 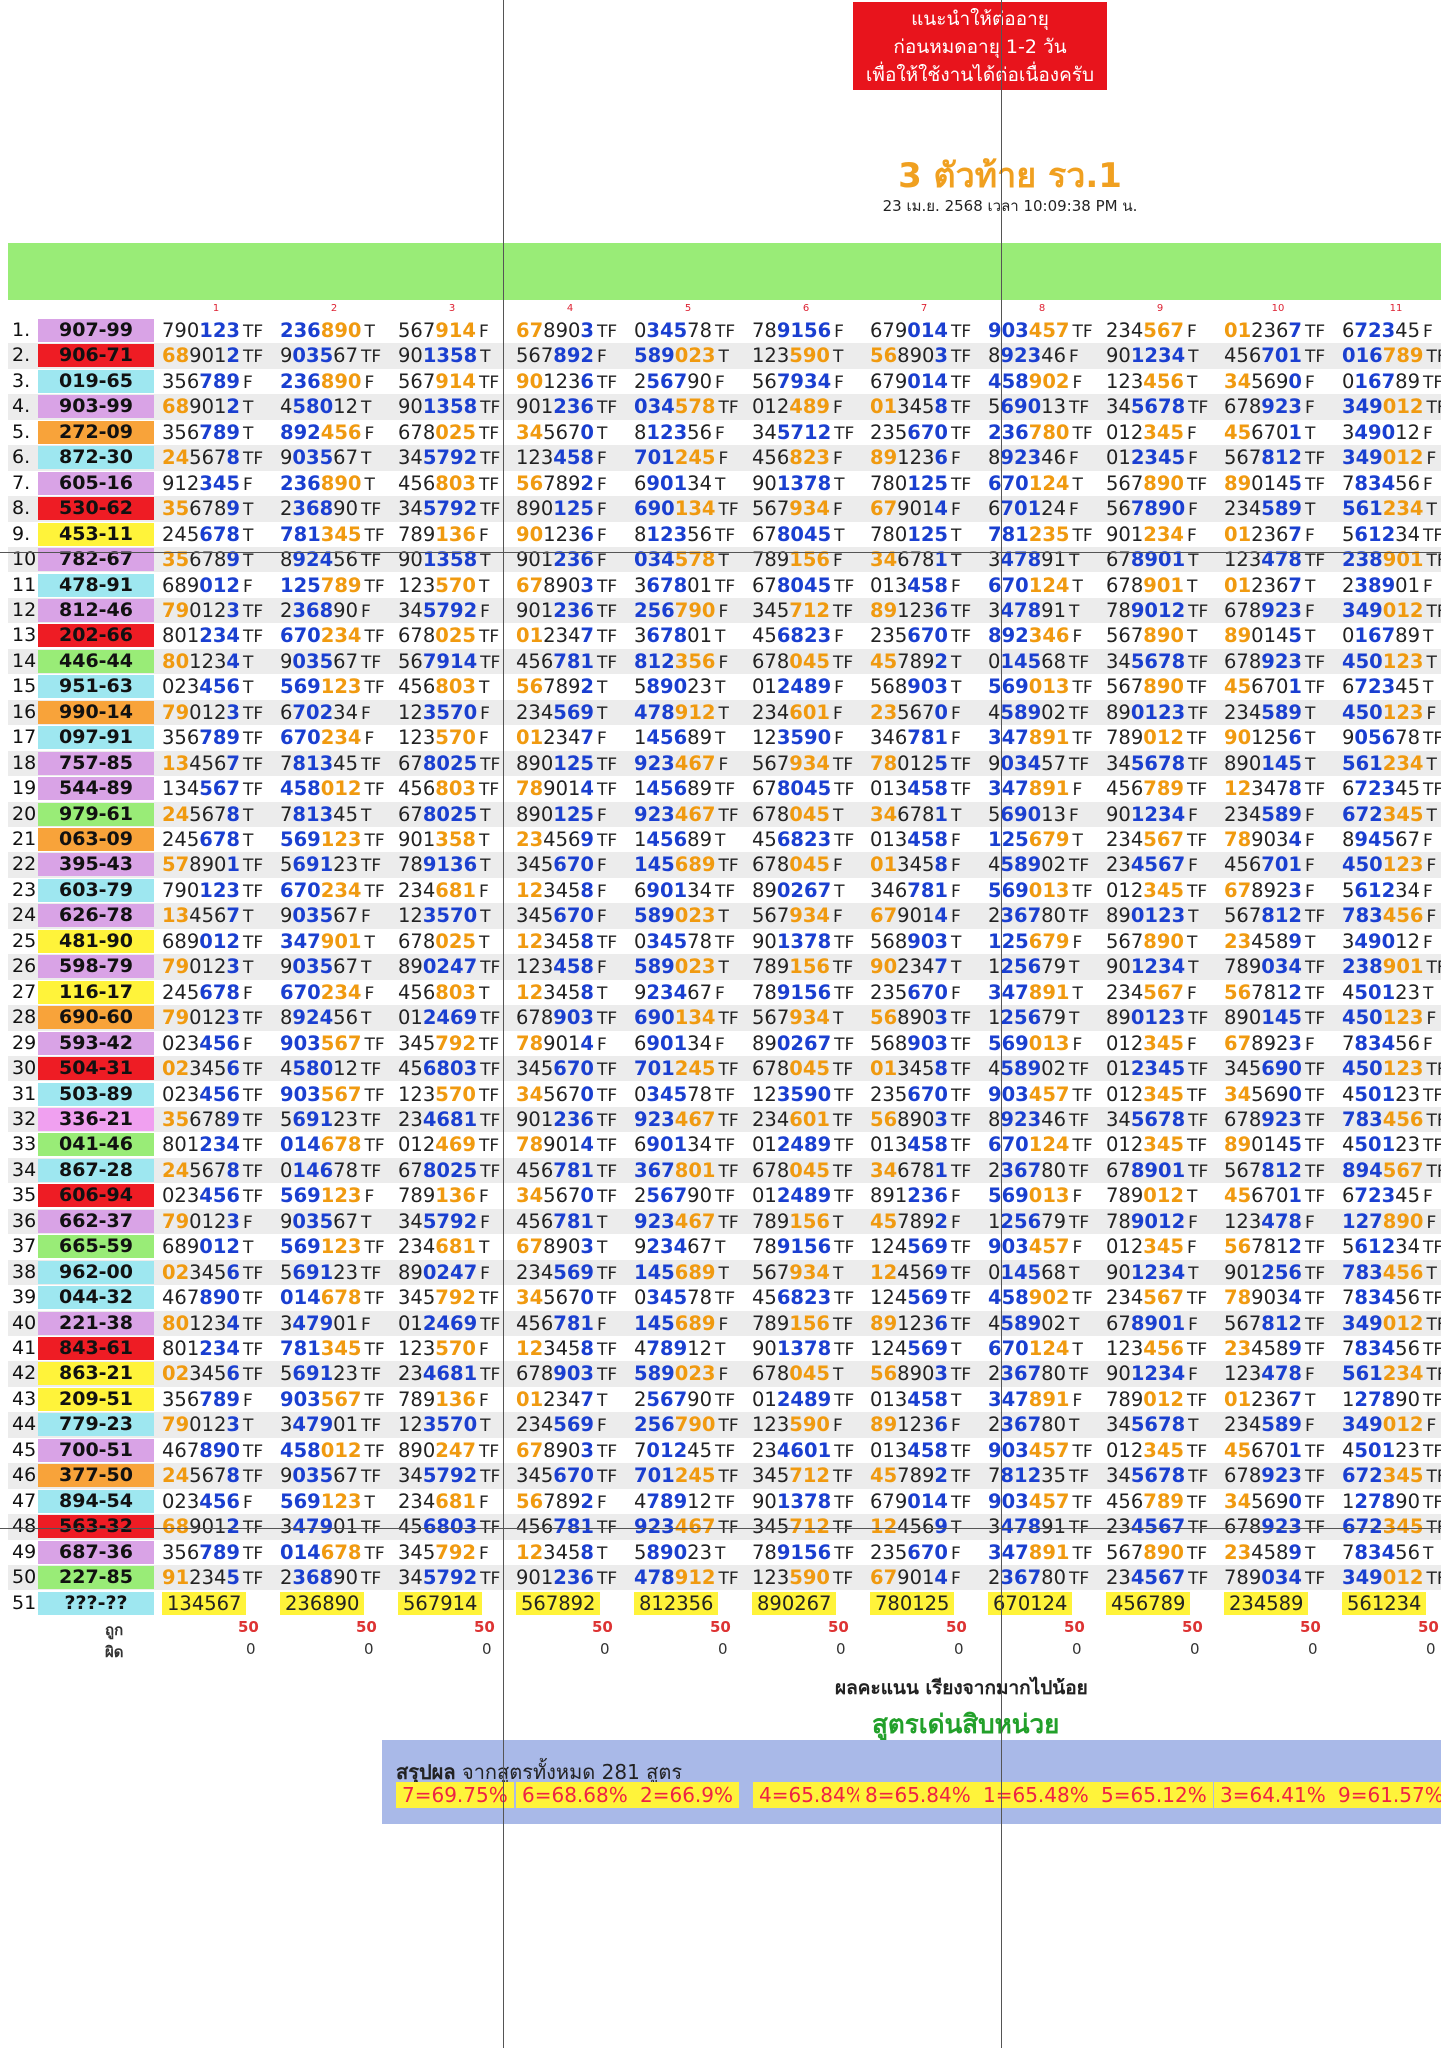 What do you see at coordinates (321, 1450) in the screenshot?
I see `cell-digits: 458012` at bounding box center [321, 1450].